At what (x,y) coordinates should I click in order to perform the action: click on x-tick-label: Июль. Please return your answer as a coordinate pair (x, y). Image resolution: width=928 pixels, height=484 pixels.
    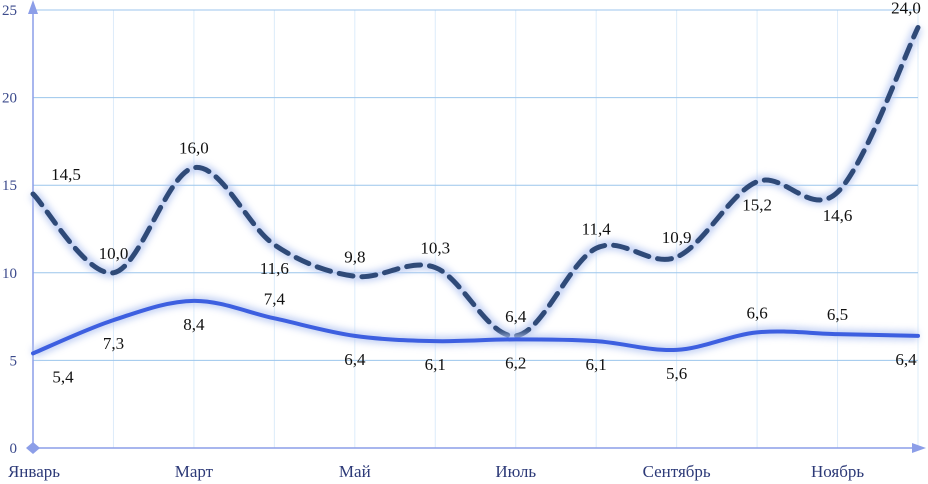
    Looking at the image, I should click on (515, 471).